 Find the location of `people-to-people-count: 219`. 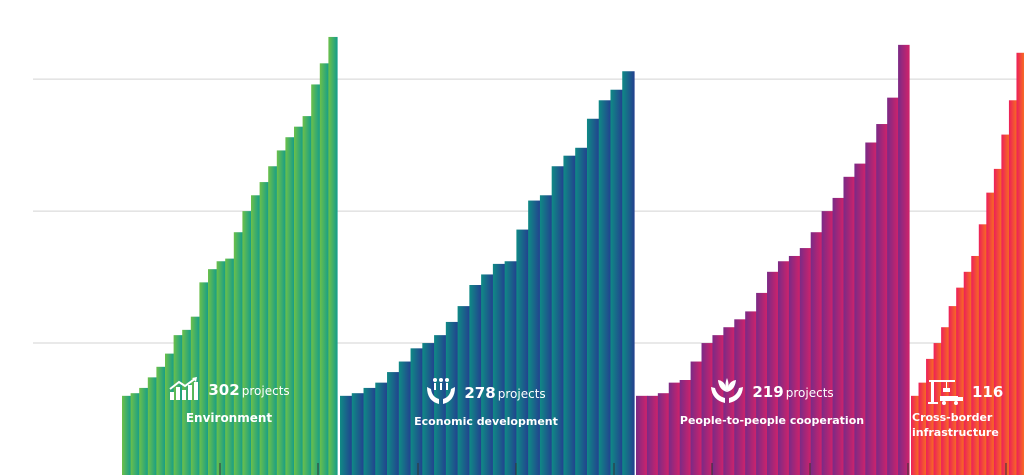

people-to-people-count: 219 is located at coordinates (768, 391).